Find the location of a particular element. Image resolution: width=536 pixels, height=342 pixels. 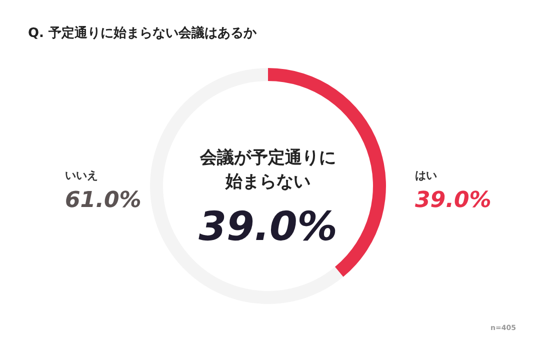

chart-title: Q. 予定通りに始まらない会議はあるか is located at coordinates (143, 33).